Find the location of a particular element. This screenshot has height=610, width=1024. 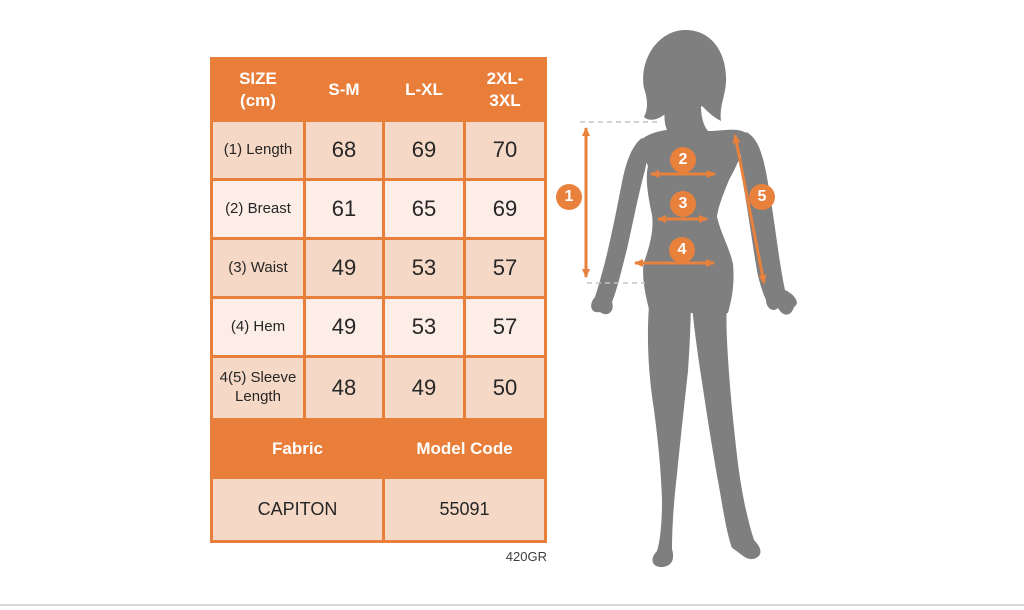

silhouette-left-arm is located at coordinates (619, 226).